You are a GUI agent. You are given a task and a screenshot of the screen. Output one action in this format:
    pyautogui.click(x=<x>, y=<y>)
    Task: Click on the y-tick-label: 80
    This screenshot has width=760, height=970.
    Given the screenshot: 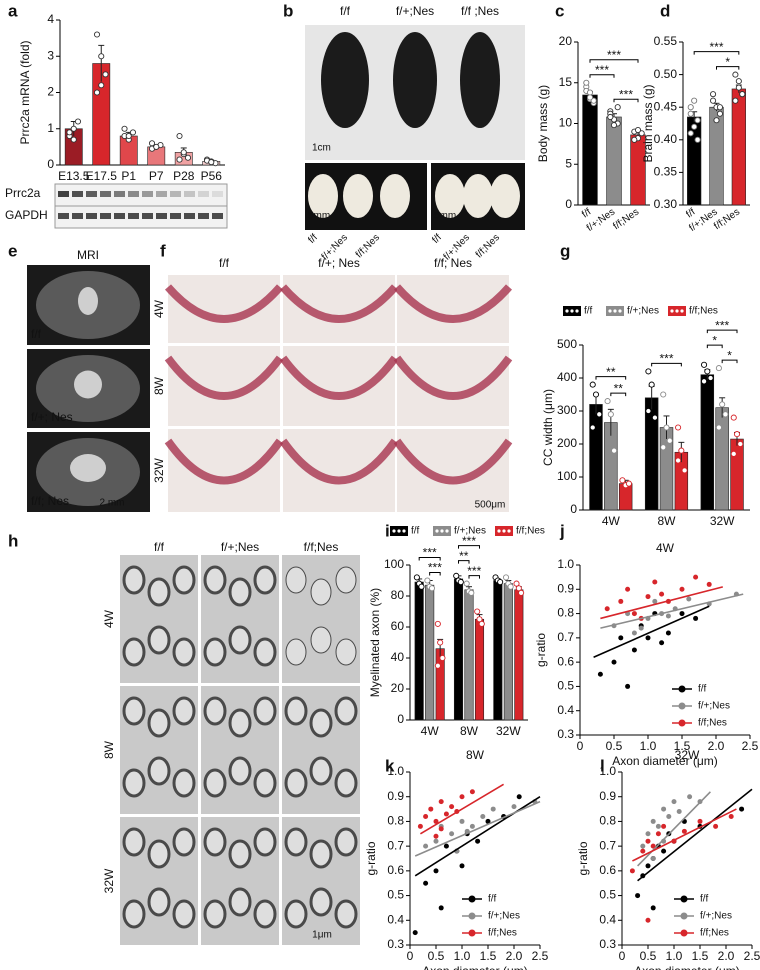 What is the action you would take?
    pyautogui.click(x=398, y=595)
    